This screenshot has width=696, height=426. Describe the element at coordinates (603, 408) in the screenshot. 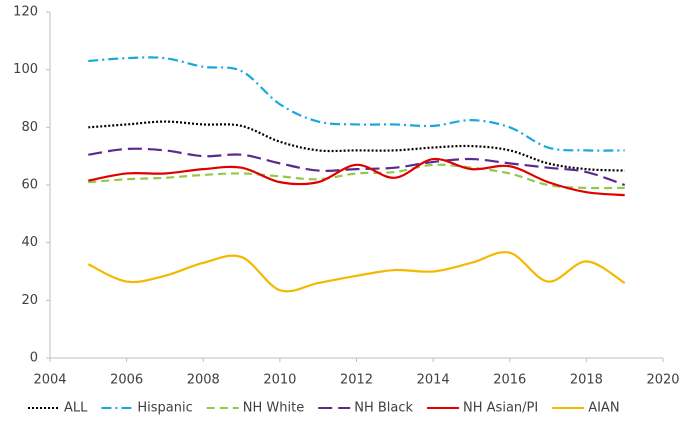

I see `legend-label: AIAN` at that location.